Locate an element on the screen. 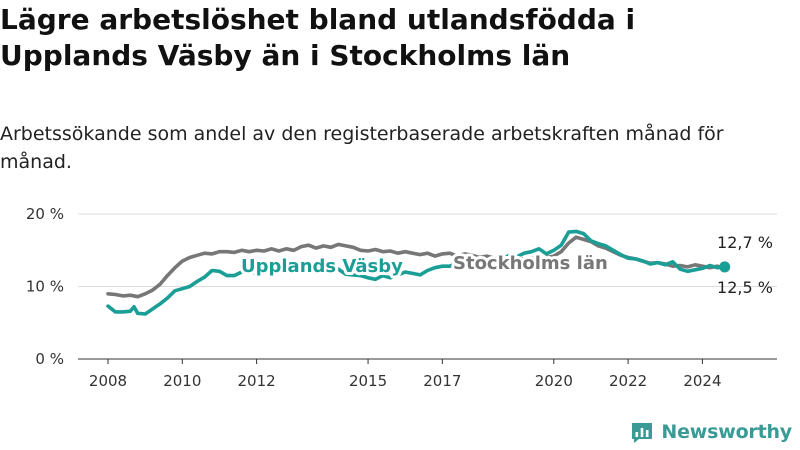 The image size is (800, 450). stockholm-series-label-halo: Stockholms län is located at coordinates (530, 263).